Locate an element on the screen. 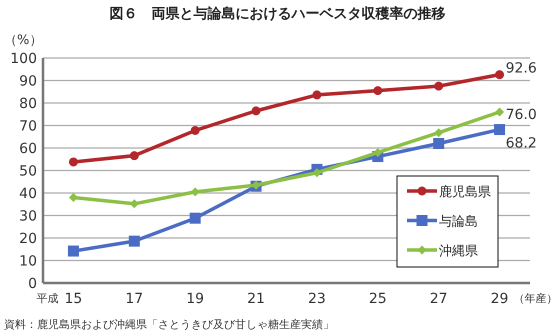 This screenshot has width=555, height=333. text: 平成 is located at coordinates (47, 298).